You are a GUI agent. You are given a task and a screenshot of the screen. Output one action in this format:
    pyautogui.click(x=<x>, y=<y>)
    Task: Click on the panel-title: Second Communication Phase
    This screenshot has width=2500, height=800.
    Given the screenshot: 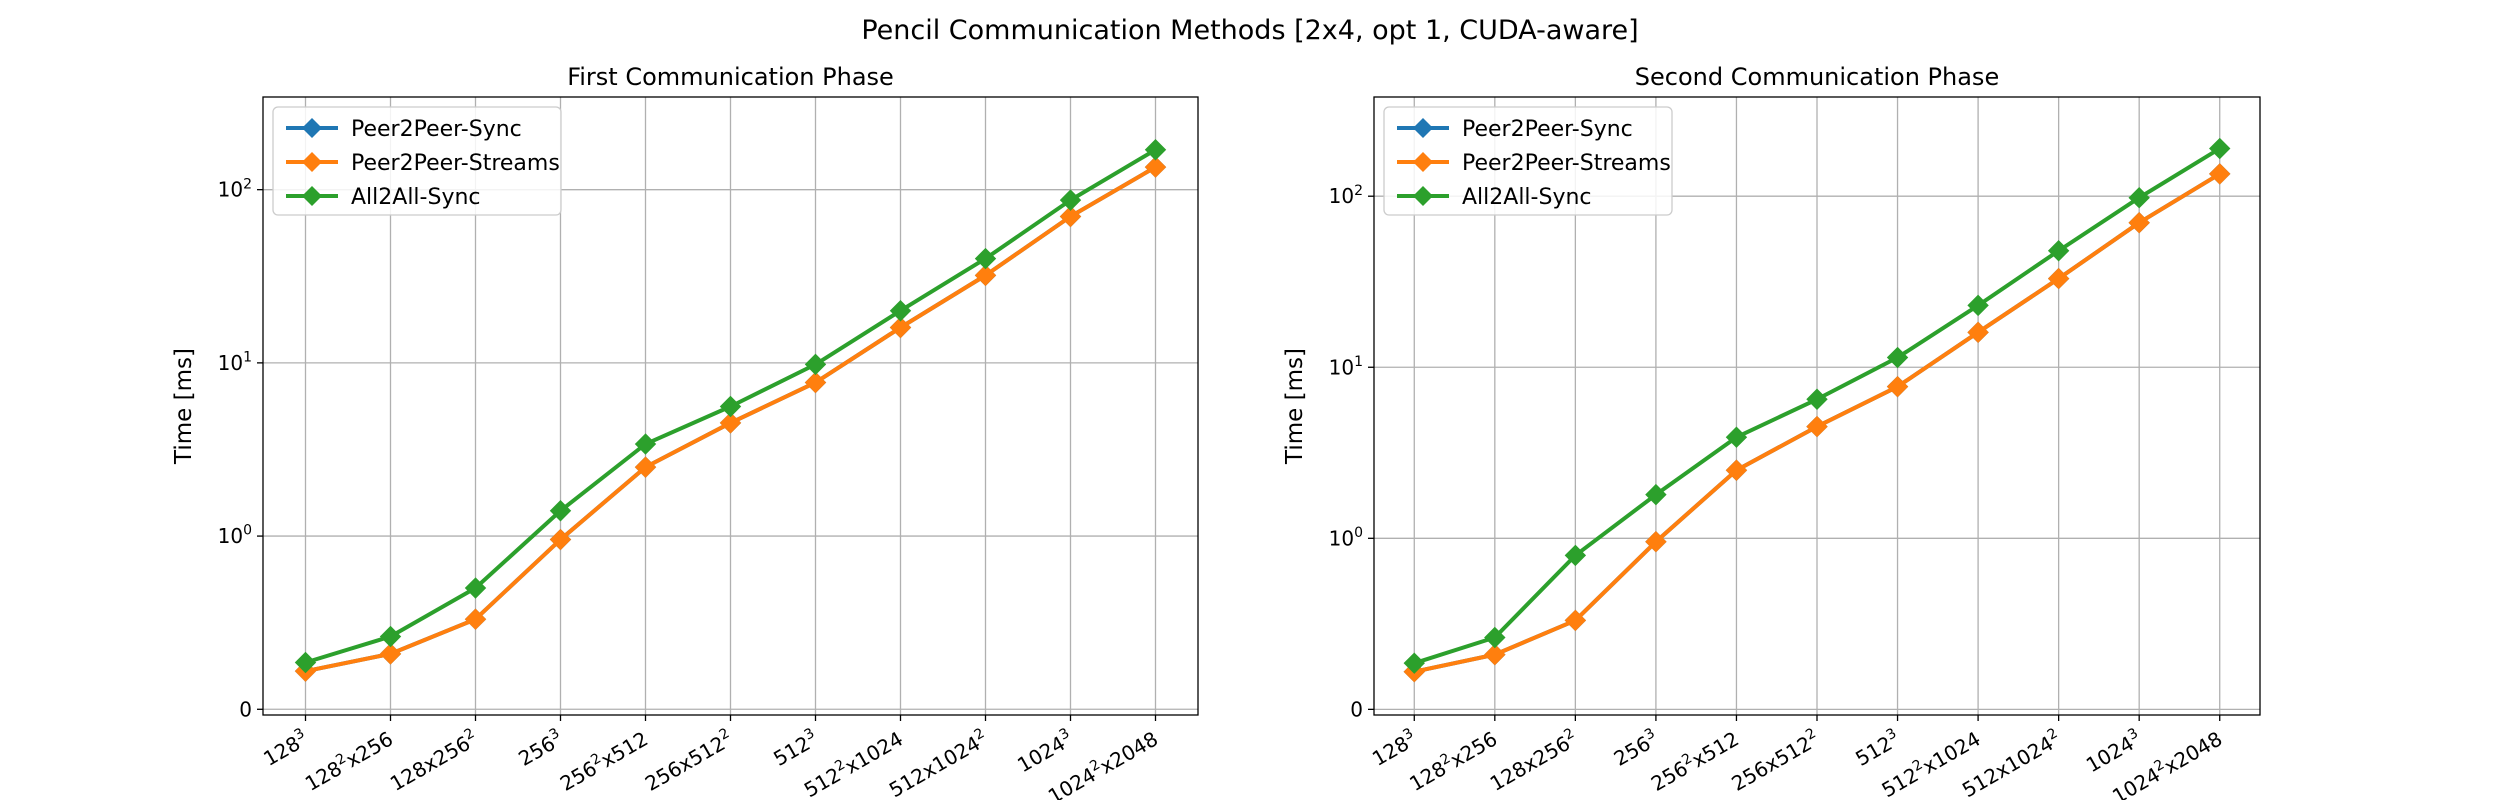 What is the action you would take?
    pyautogui.click(x=1817, y=77)
    